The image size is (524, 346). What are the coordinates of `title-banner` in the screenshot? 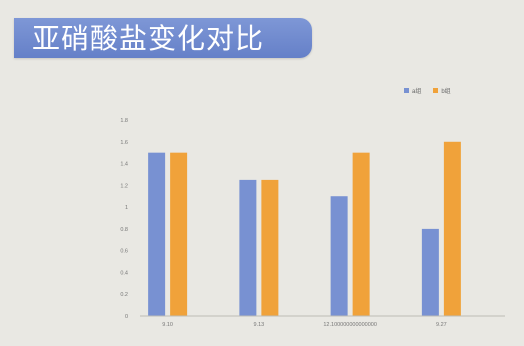 It's located at (163, 38).